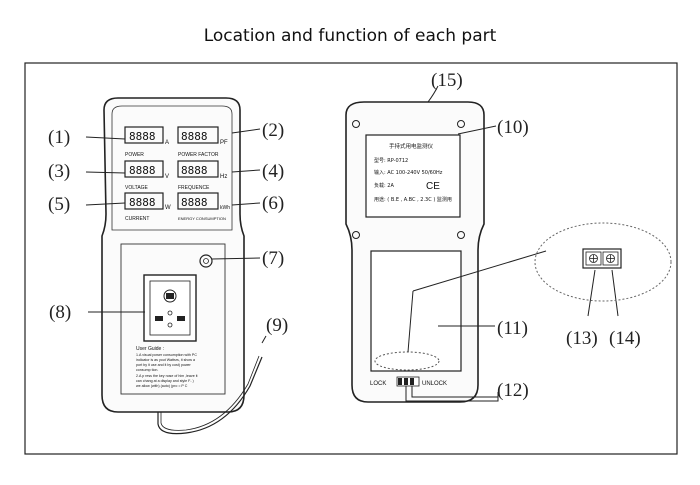  What do you see at coordinates (168, 208) in the screenshot?
I see `unit-w: W` at bounding box center [168, 208].